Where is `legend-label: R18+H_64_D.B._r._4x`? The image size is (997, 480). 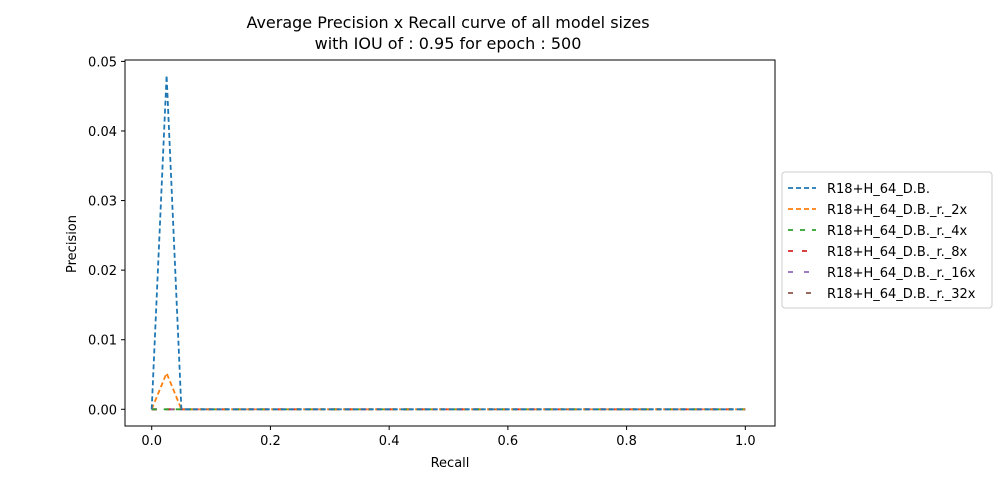 legend-label: R18+H_64_D.B._r._4x is located at coordinates (897, 231).